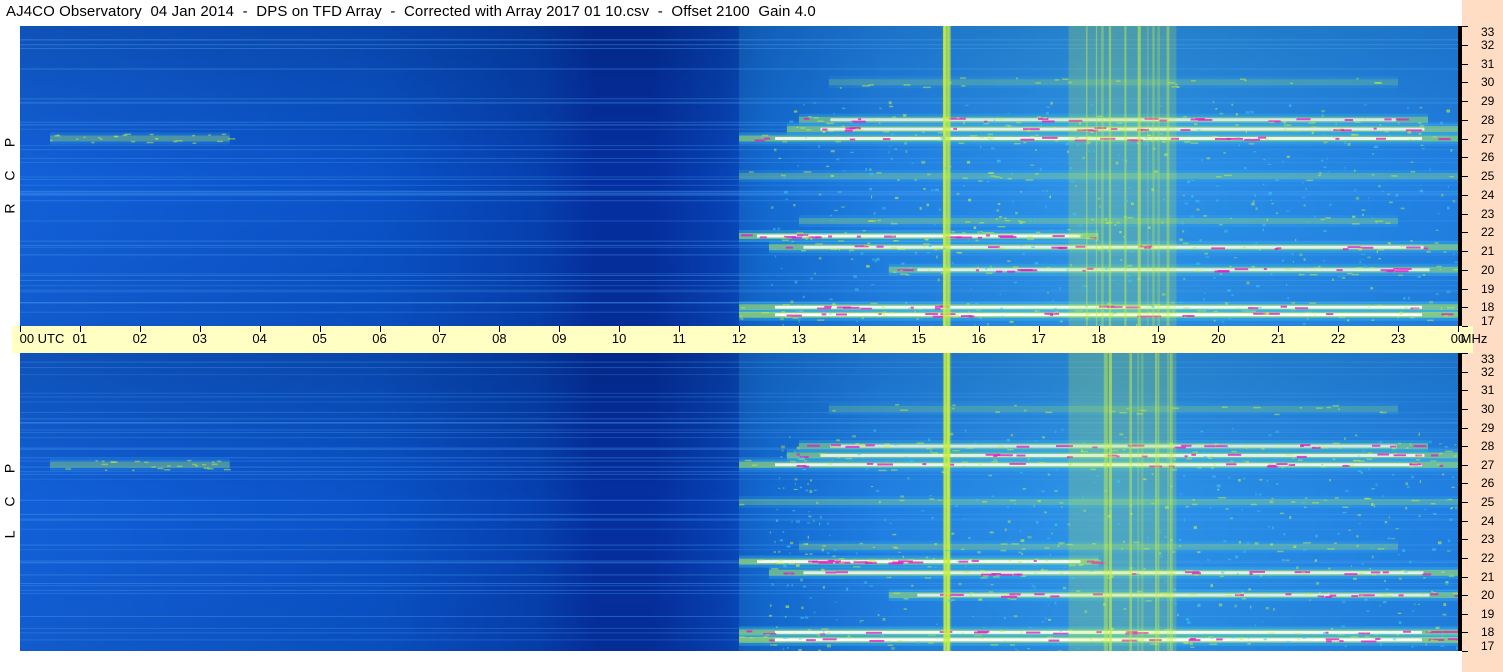 This screenshot has height=672, width=1503. I want to click on burst-streak, so click(1110, 502).